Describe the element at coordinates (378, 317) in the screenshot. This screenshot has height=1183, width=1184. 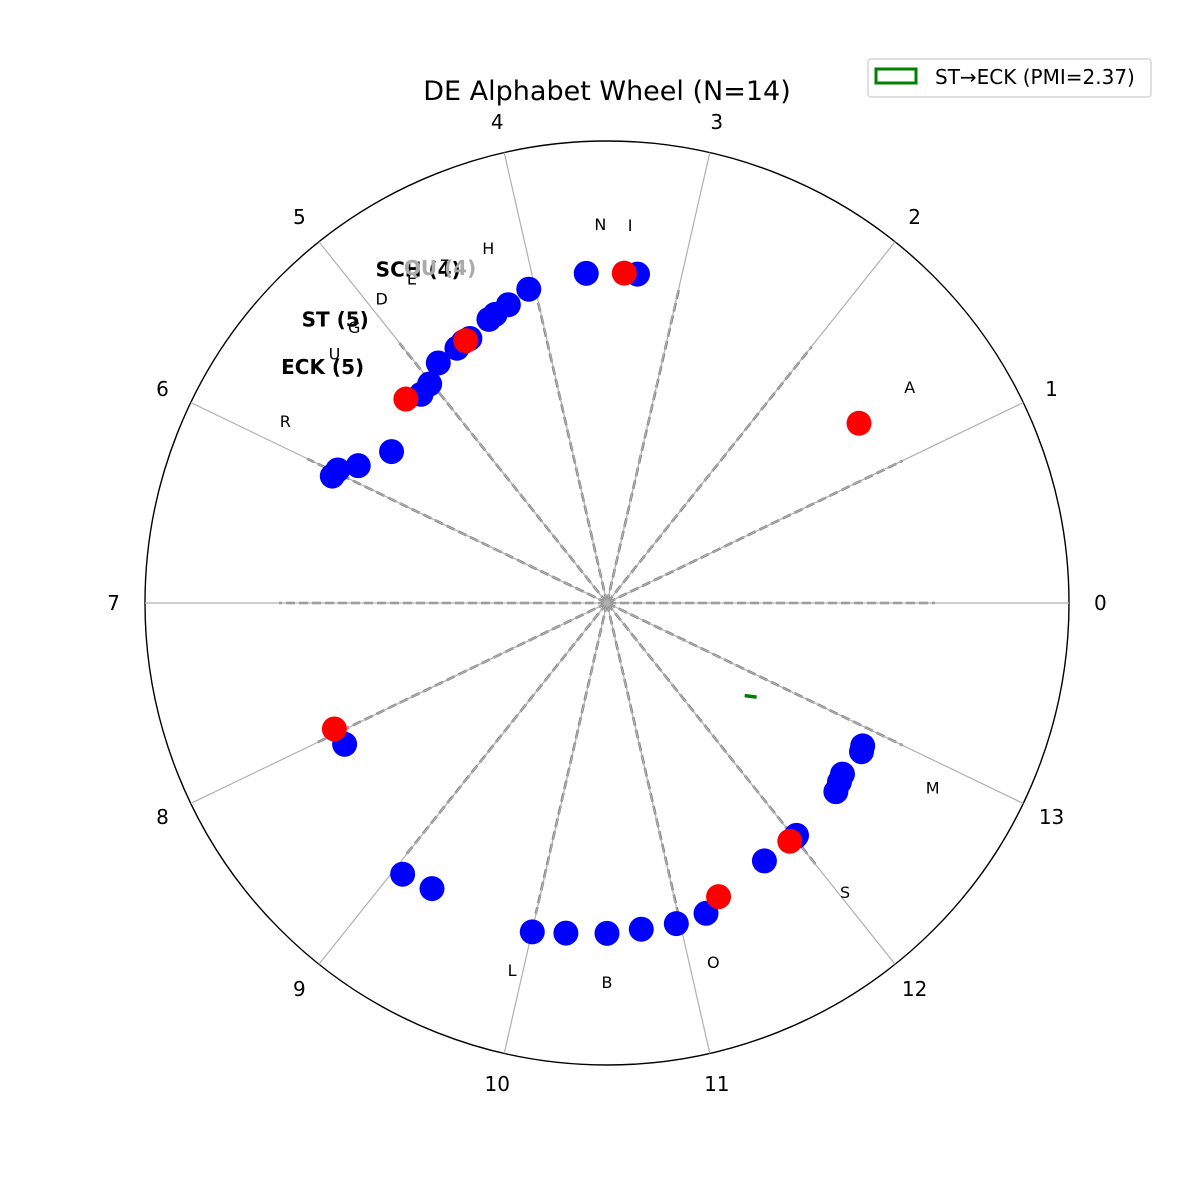
I see `ngram-labels: SCH (4)QU (4) ST (5) ECK (5)` at that location.